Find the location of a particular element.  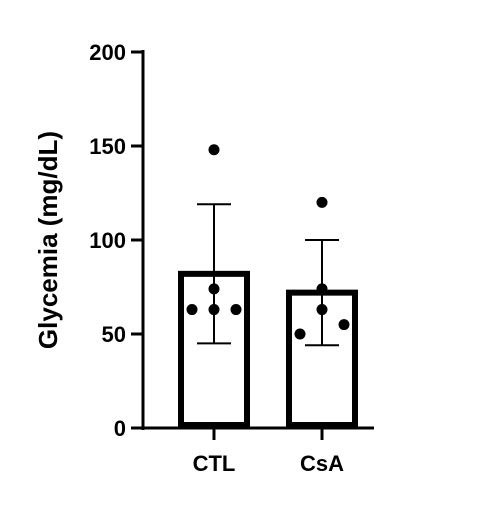

bars is located at coordinates (268, 349).